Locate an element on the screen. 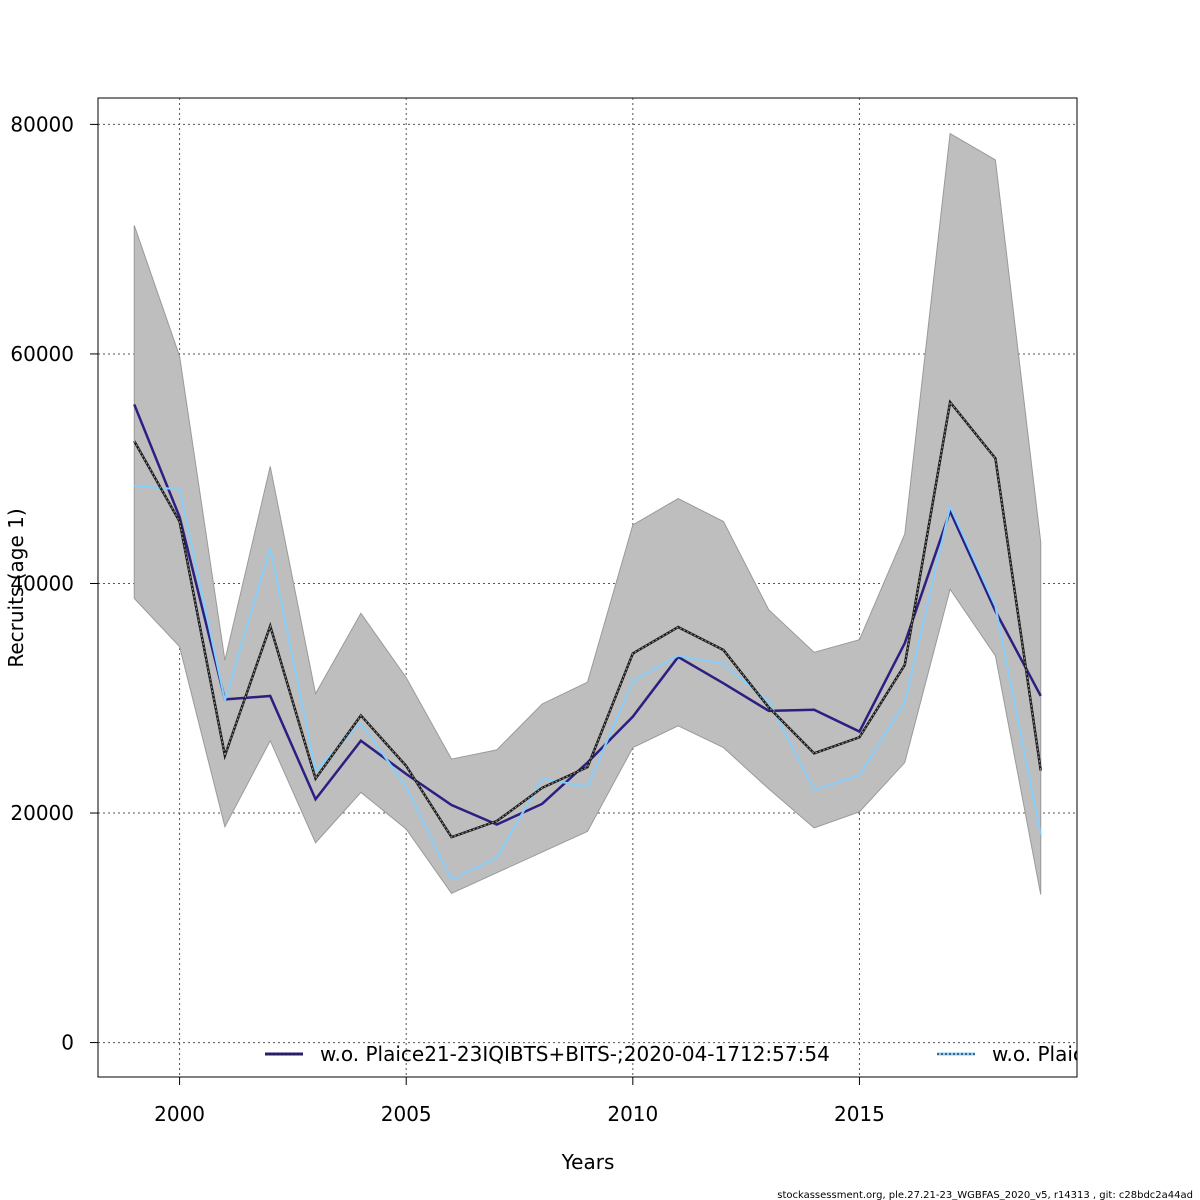  y-tick-label: 20000 is located at coordinates (42, 813).